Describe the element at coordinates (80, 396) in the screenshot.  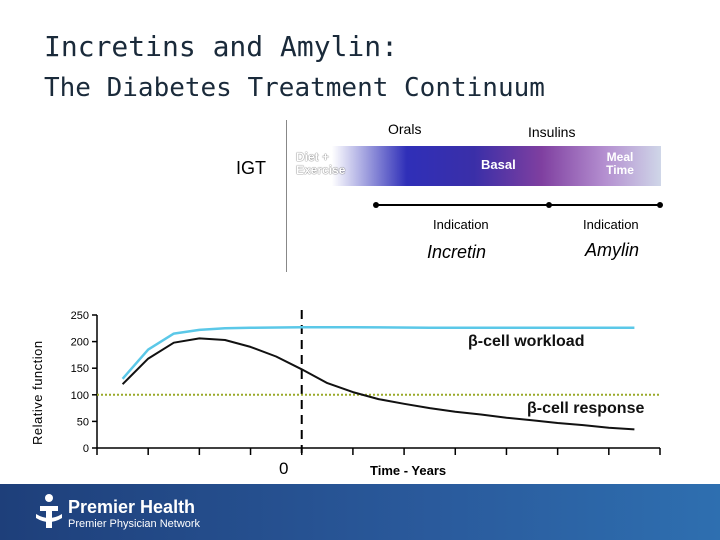
I see `y-tick-label: 100` at that location.